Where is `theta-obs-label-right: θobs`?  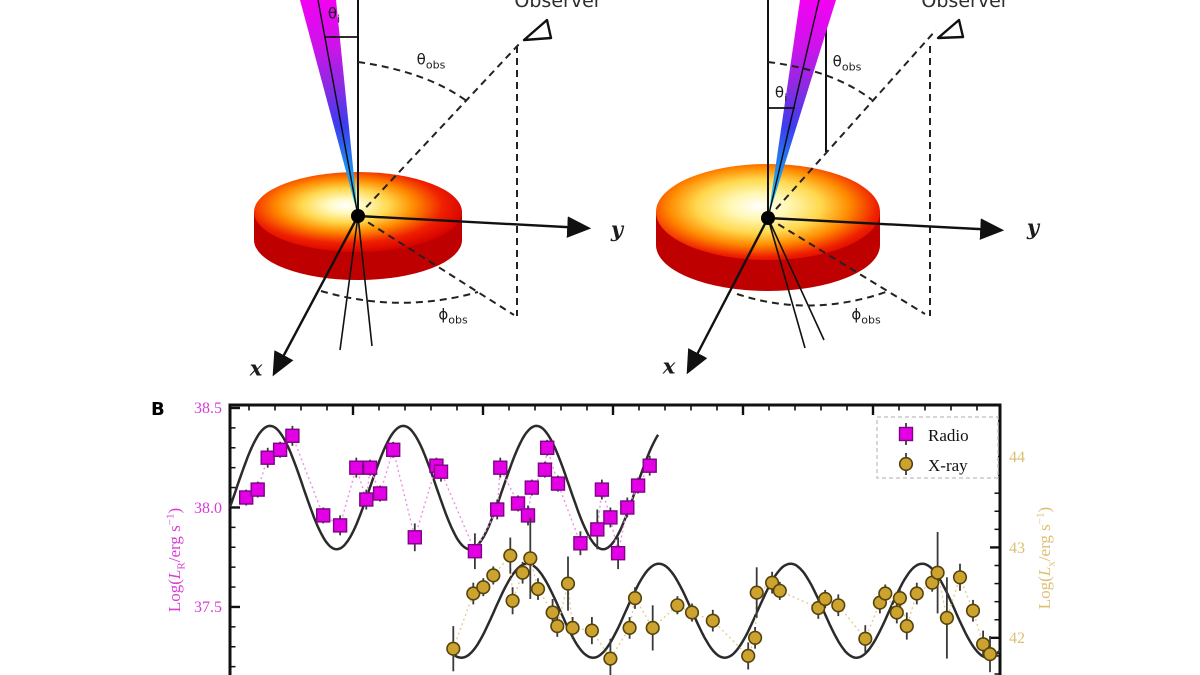
theta-obs-label-right: θobs is located at coordinates (847, 63).